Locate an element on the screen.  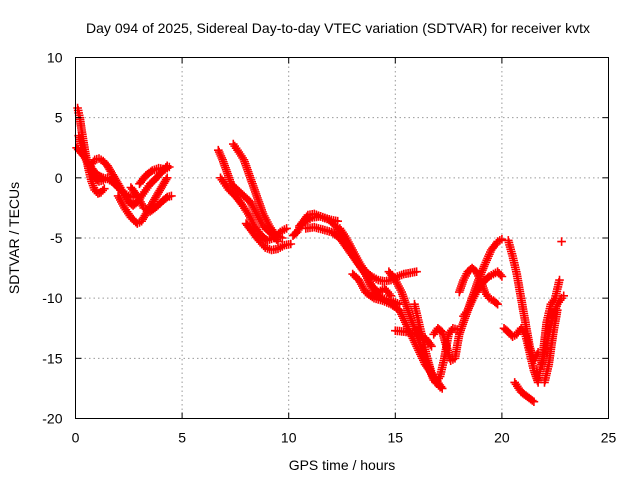
x-tick-label: 5 is located at coordinates (182, 438).